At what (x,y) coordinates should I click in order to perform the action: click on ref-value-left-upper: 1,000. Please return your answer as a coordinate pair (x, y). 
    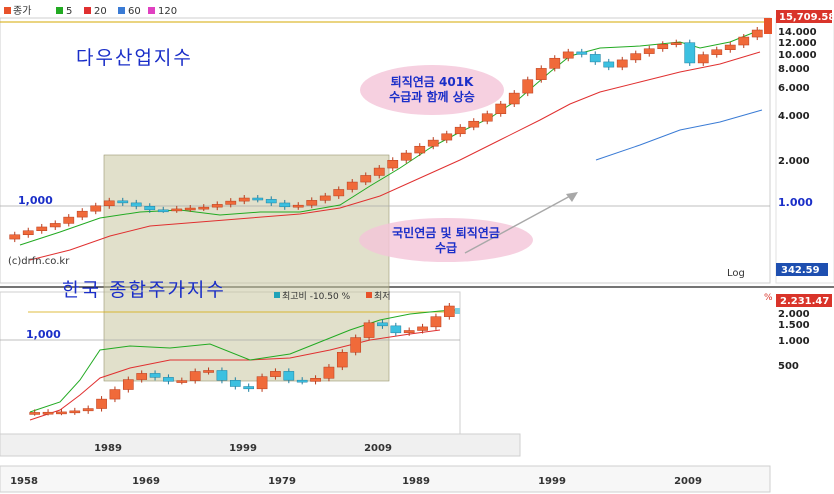
    Looking at the image, I should click on (35, 200).